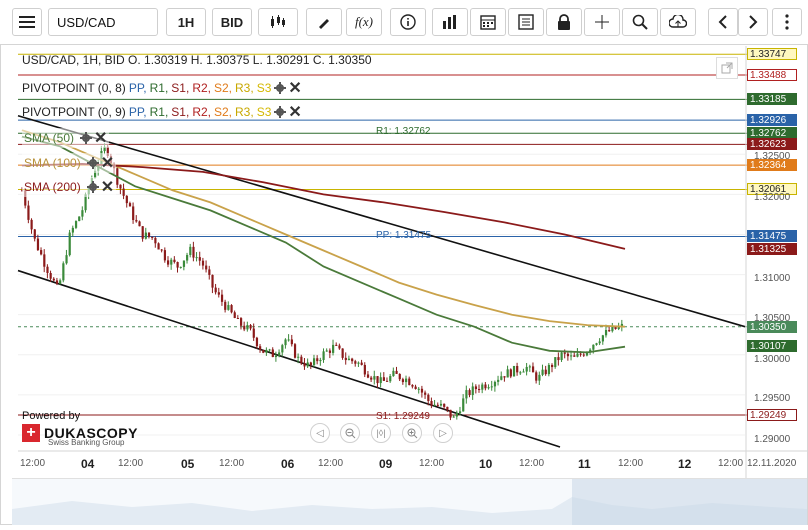  I want to click on more-button, so click(787, 22).